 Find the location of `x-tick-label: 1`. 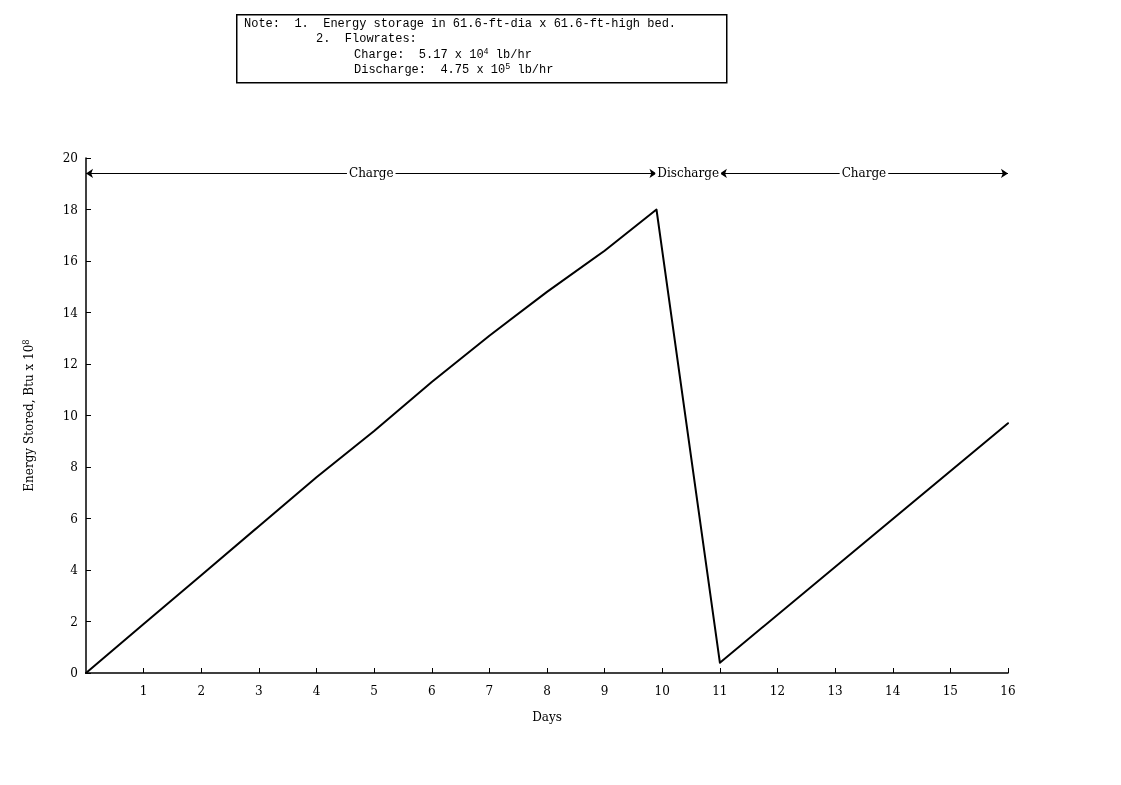

x-tick-label: 1 is located at coordinates (143, 691).